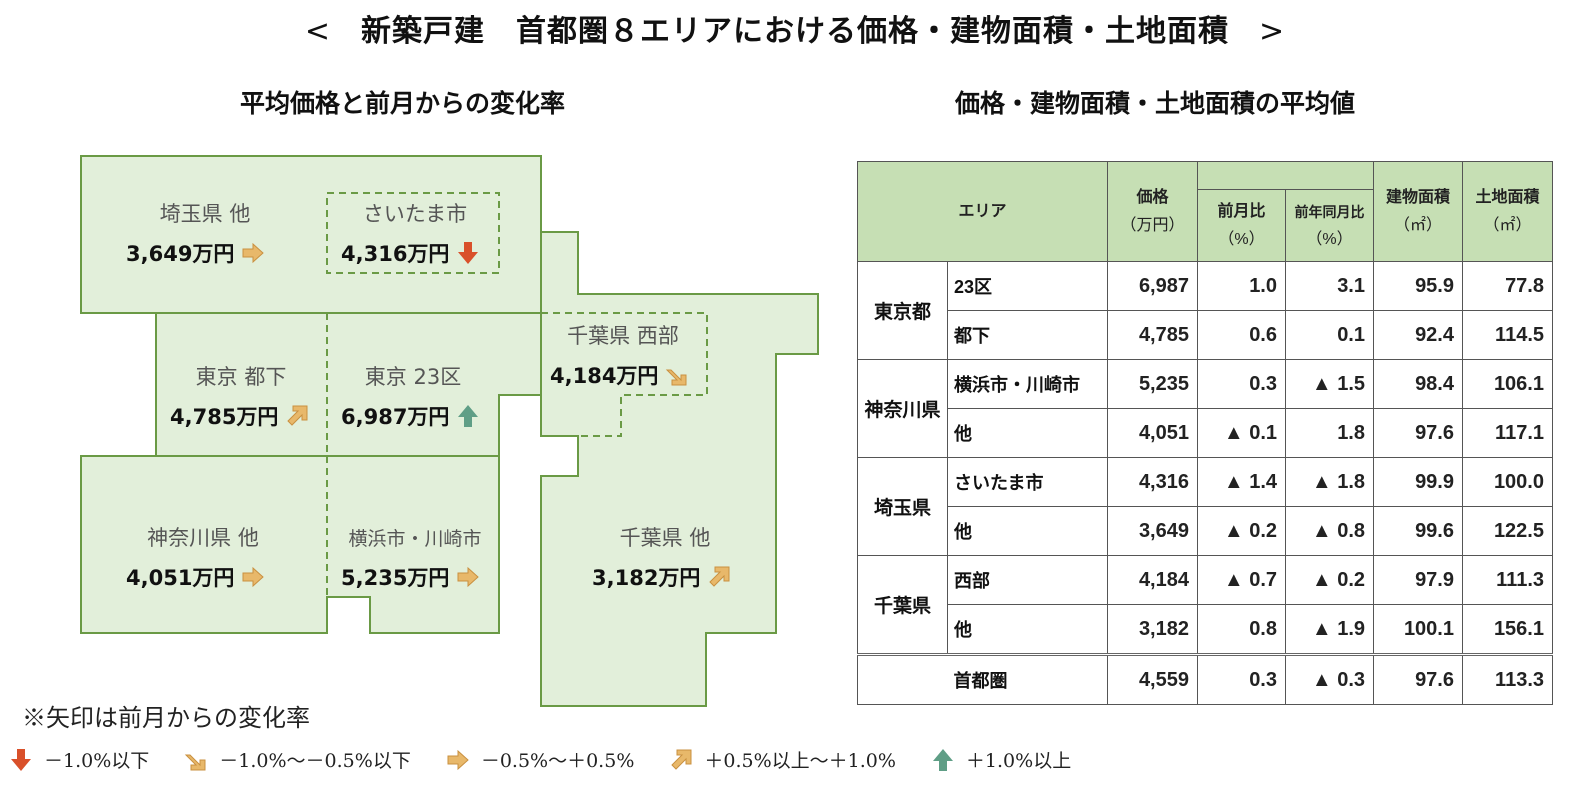 This screenshot has height=792, width=1590. I want to click on table-row: 他 4,051 ▲ 0.1 1.8 97.6 117.1, so click(1205, 433).